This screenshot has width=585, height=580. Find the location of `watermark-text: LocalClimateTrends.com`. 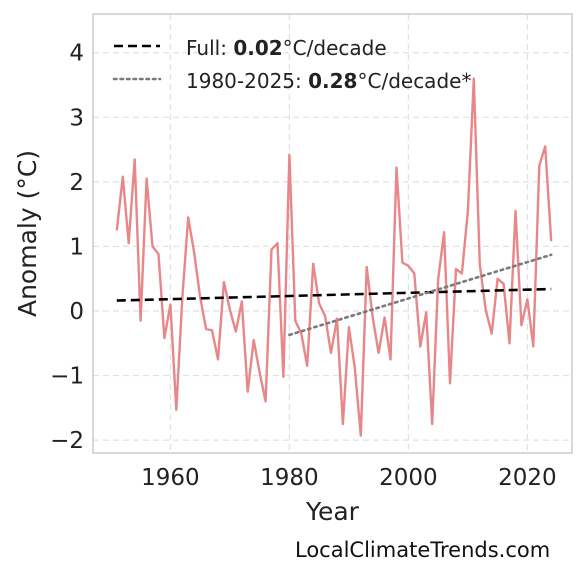

watermark-text: LocalClimateTrends.com is located at coordinates (423, 550).